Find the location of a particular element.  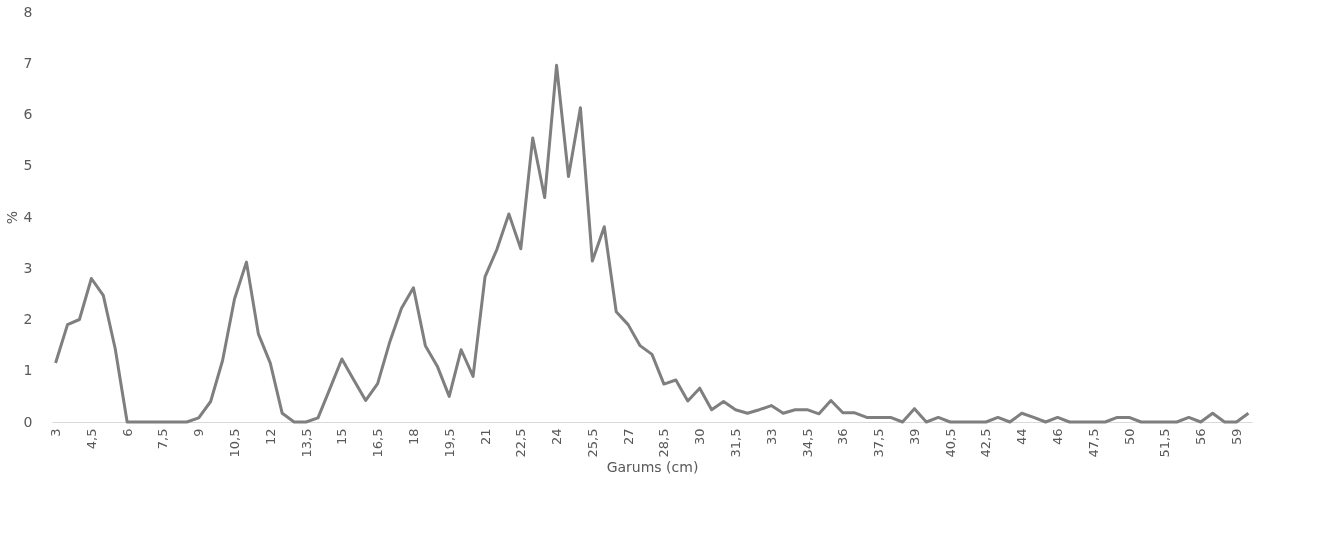

y-tick-label: 8 is located at coordinates (28, 11).